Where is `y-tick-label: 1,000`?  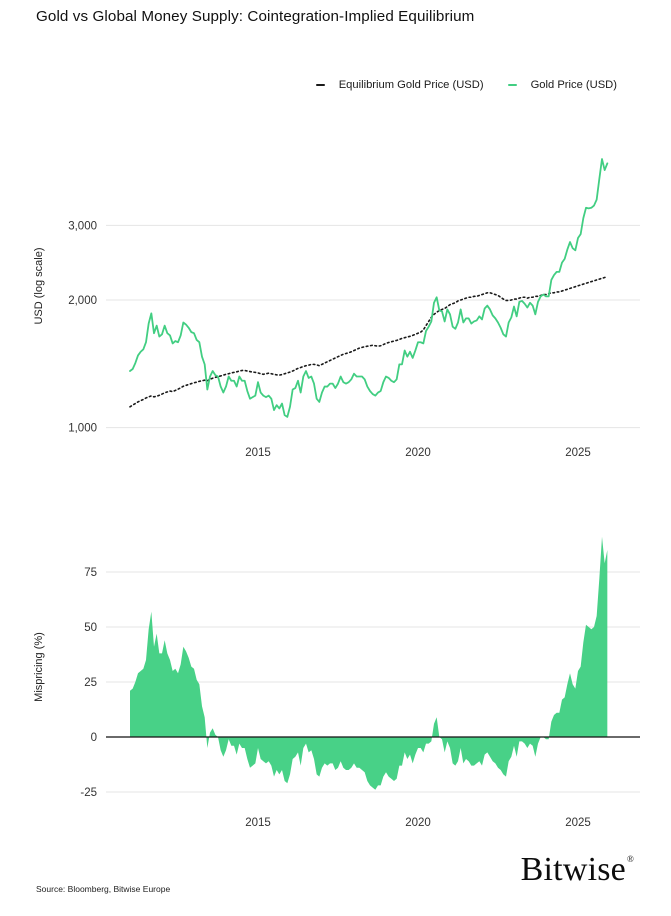 y-tick-label: 1,000 is located at coordinates (82, 429).